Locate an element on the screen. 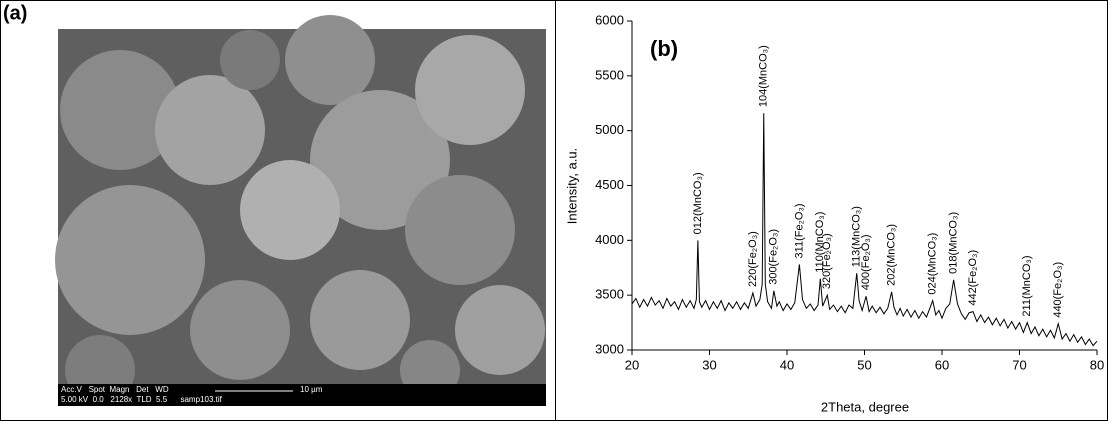 The height and width of the screenshot is (421, 1108). sem-scale-label: 10 µm is located at coordinates (311, 389).